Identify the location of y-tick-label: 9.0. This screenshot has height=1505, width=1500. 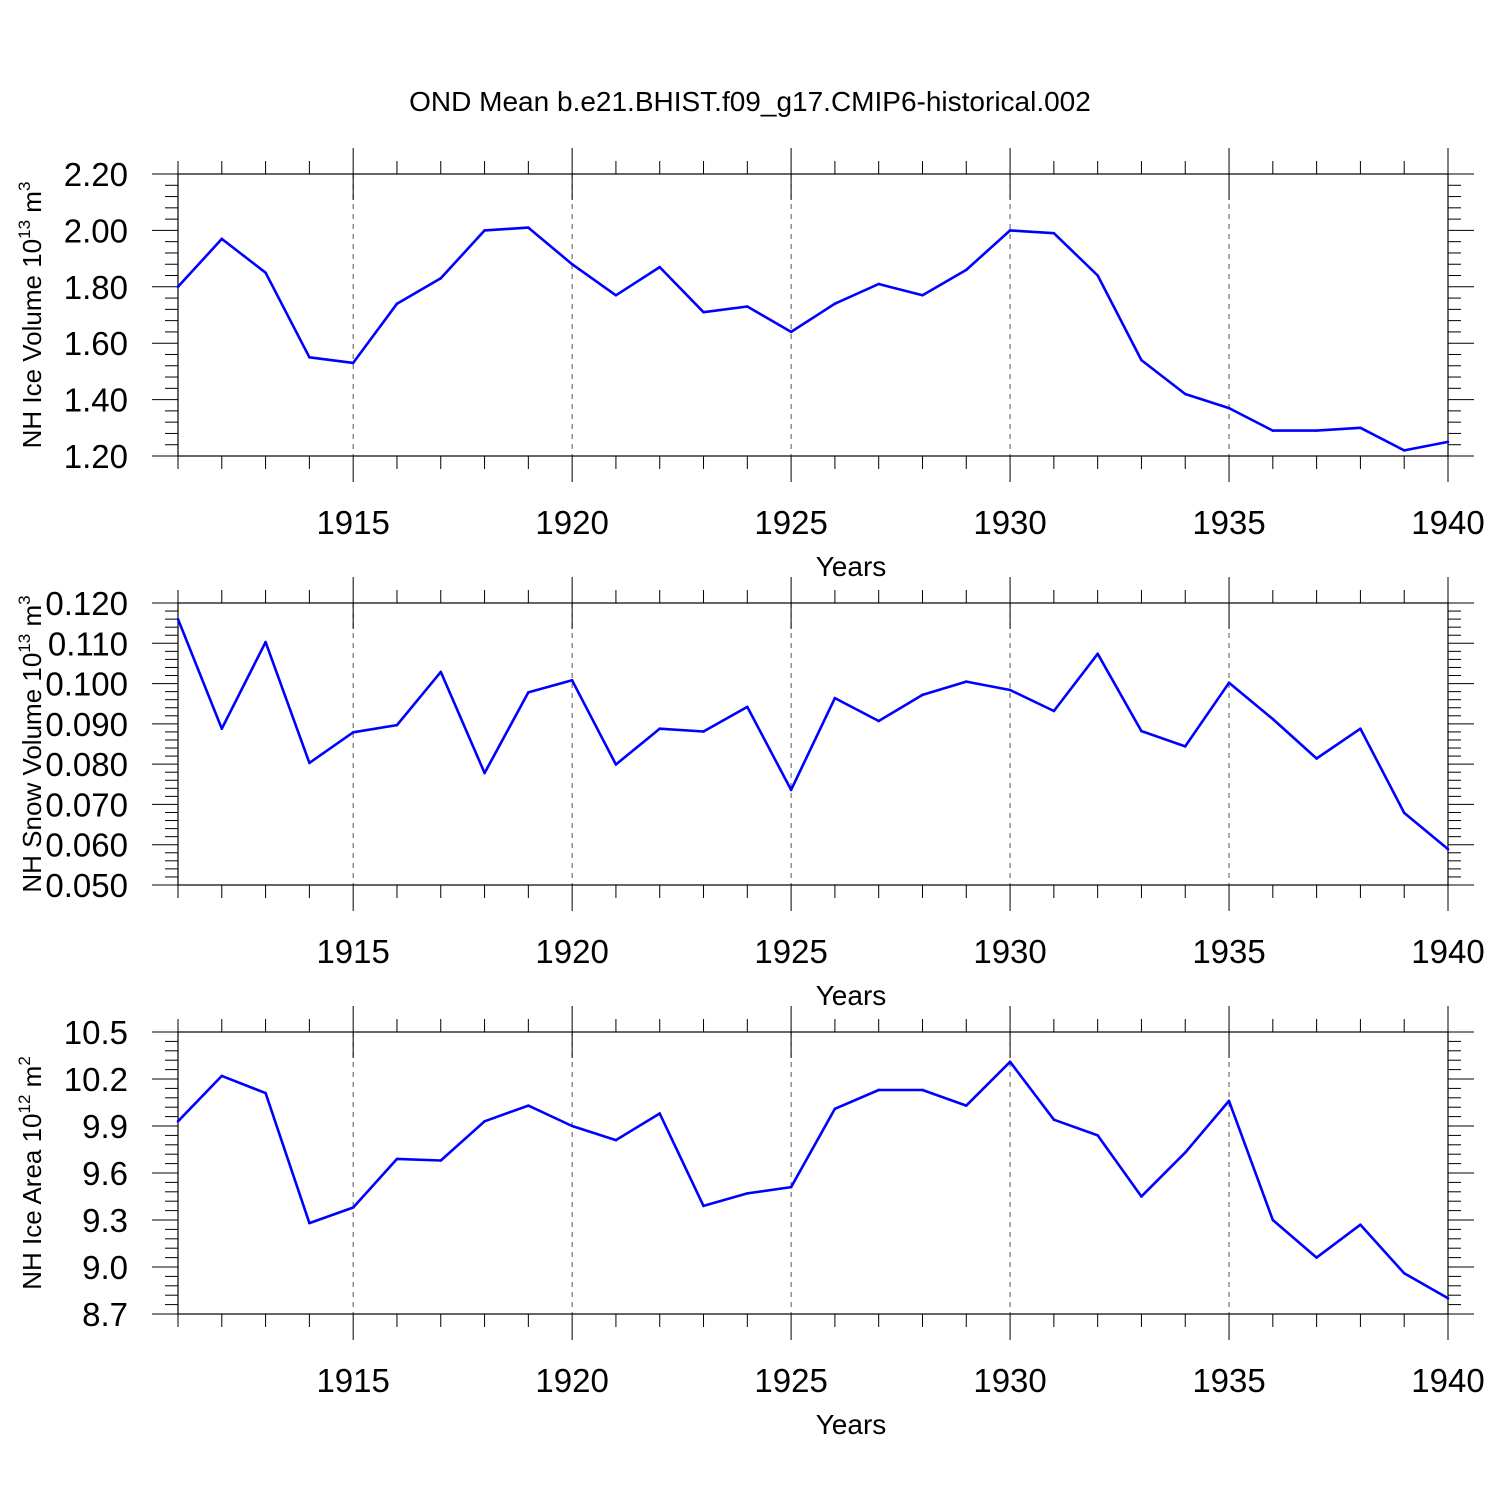
(105, 1267).